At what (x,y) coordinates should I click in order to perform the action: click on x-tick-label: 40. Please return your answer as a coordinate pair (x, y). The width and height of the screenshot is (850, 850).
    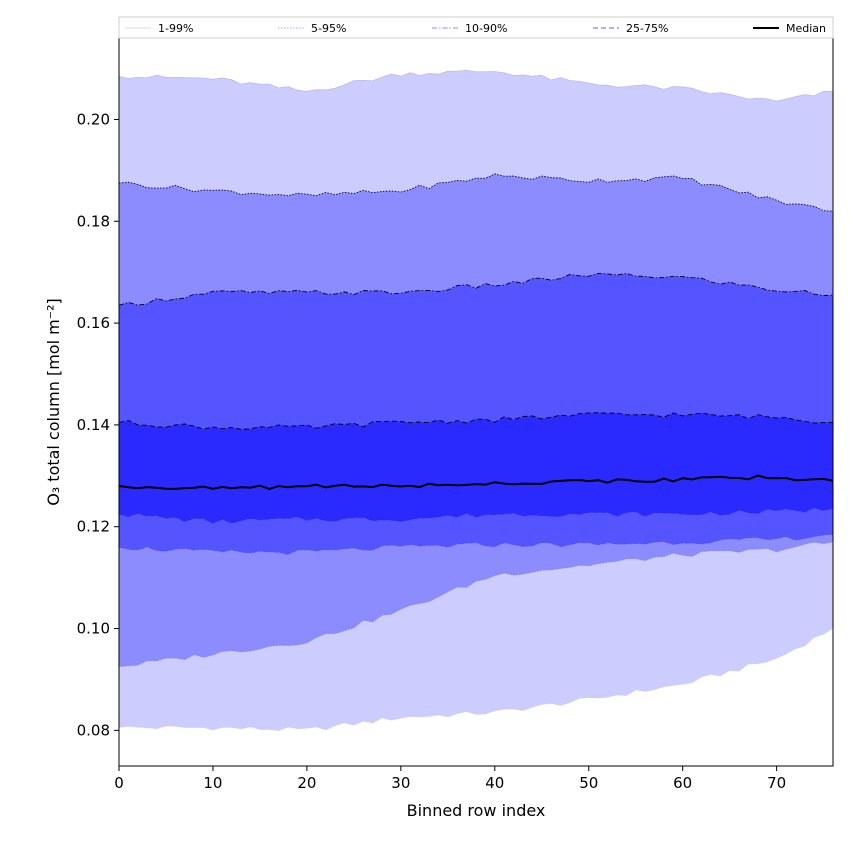
    Looking at the image, I should click on (494, 783).